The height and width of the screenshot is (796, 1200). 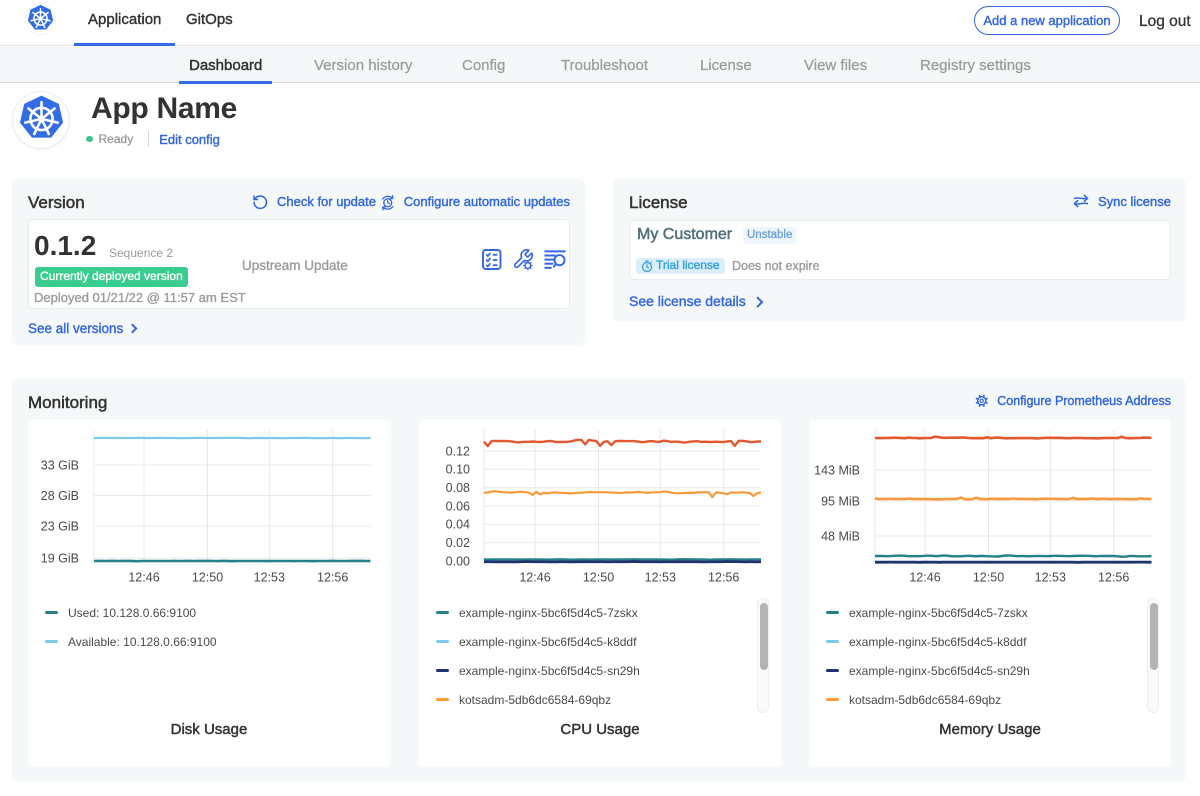 I want to click on svg-text: 23 GiB, so click(x=60, y=526).